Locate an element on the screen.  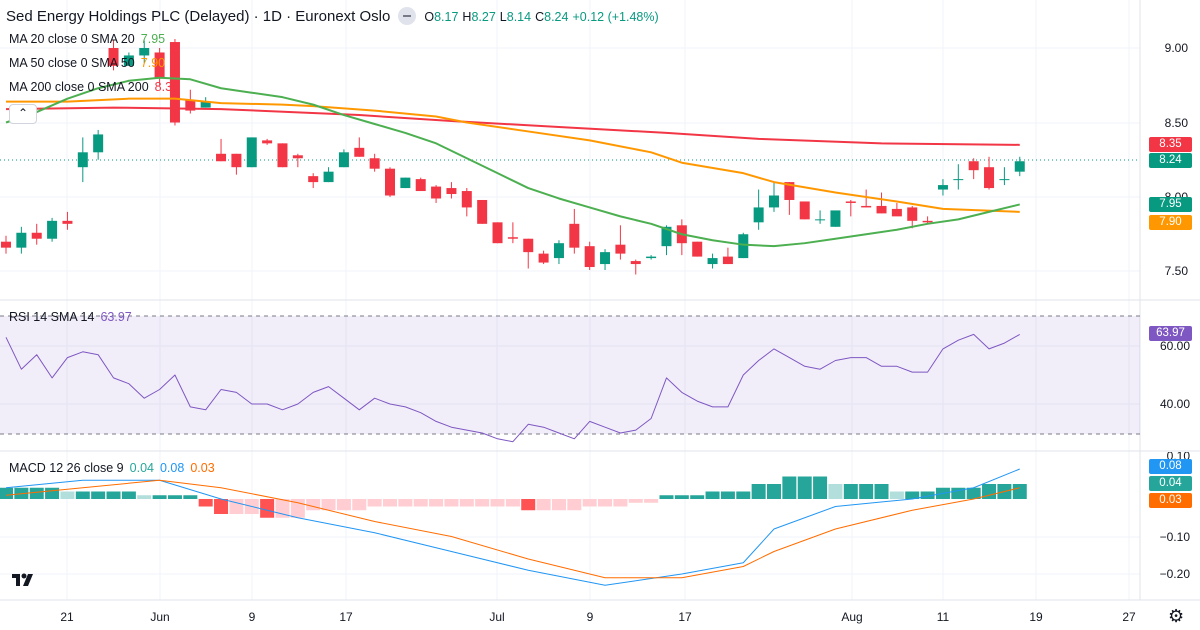
legend-macd: MACD 12 26 close 9 0.04 0.08 0.03 is located at coordinates (112, 468).